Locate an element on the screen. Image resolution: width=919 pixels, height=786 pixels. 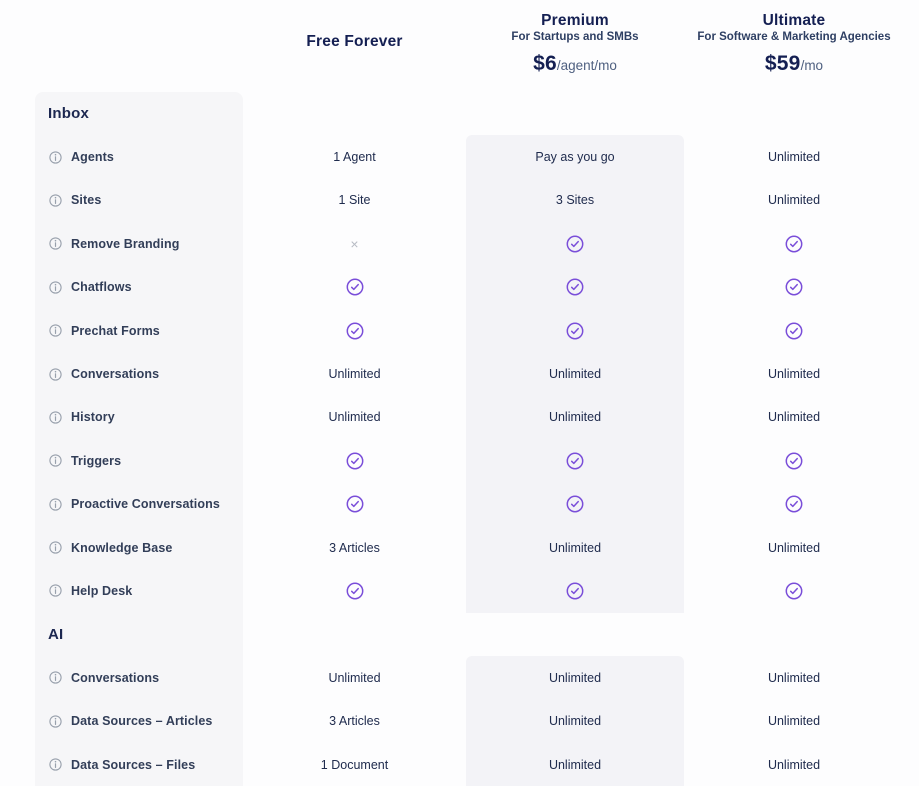
plan-subtitle: For Startups and SMBs is located at coordinates (575, 37).